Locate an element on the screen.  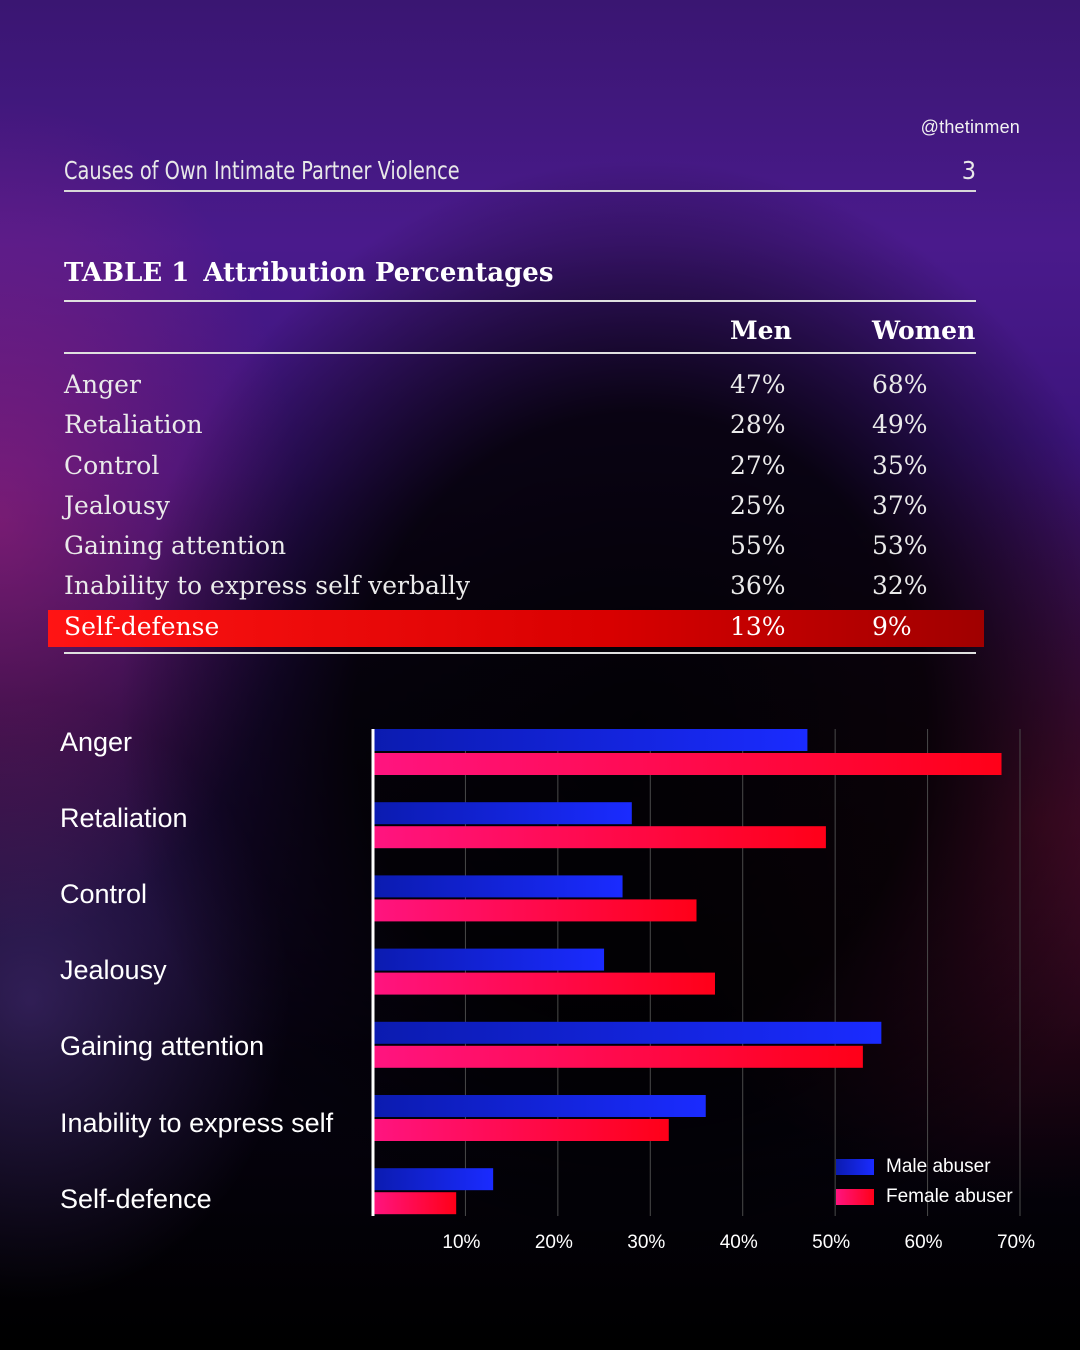
bar-male-self-defence is located at coordinates (433, 1179).